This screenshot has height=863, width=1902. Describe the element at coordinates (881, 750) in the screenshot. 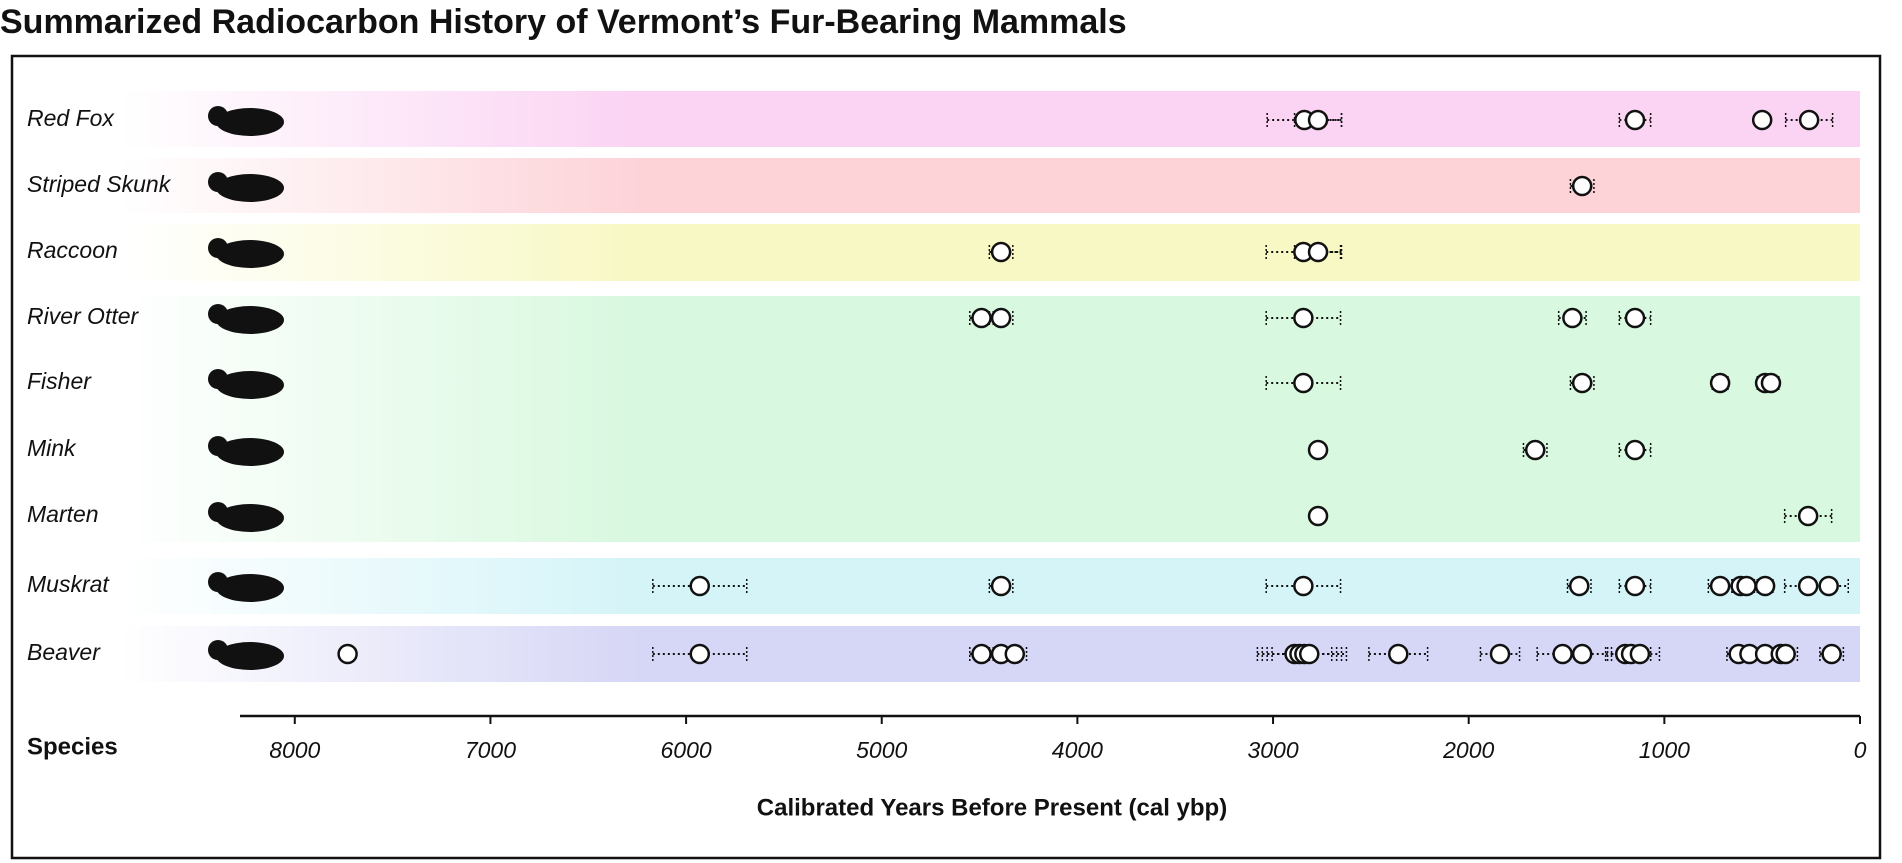

I see `x-tick-label: 5000` at that location.